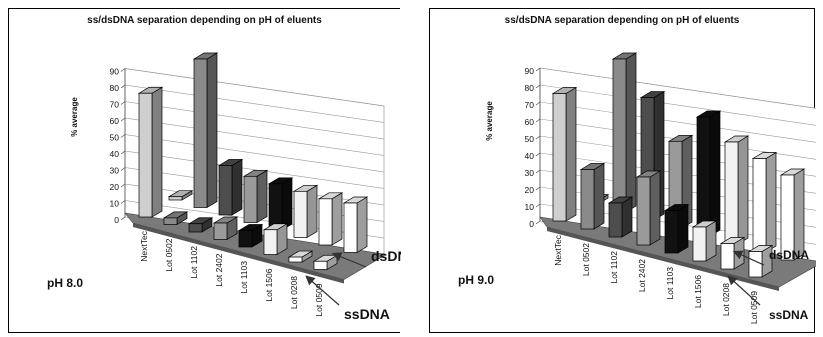 This screenshot has width=823, height=337. Describe the element at coordinates (238, 253) in the screenshot. I see `floor-edge` at that location.